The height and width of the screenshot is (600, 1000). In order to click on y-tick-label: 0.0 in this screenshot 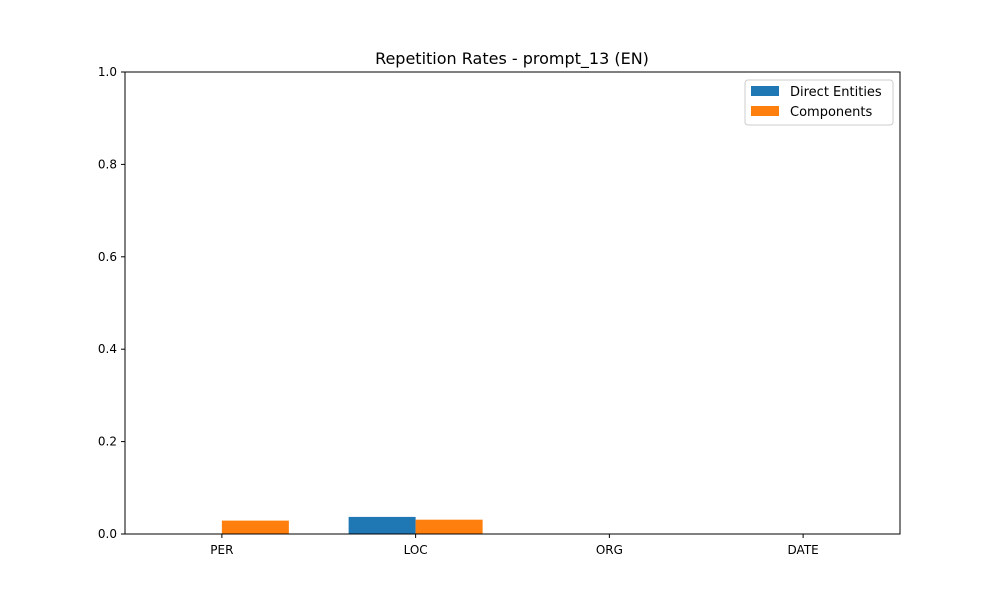, I will do `click(107, 534)`.